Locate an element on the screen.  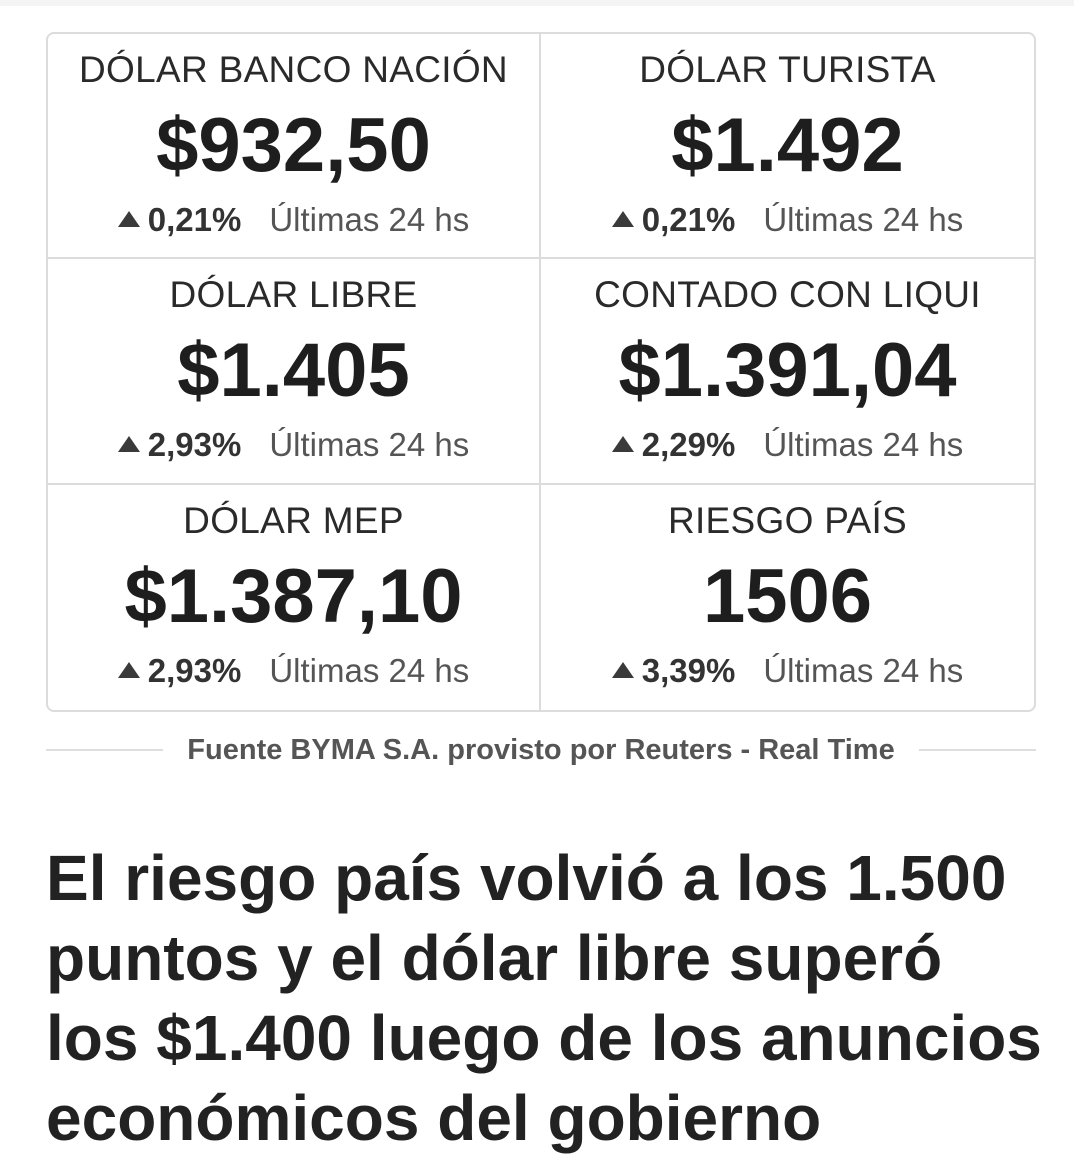
quote-title: DÓLAR TURISTA is located at coordinates (787, 69).